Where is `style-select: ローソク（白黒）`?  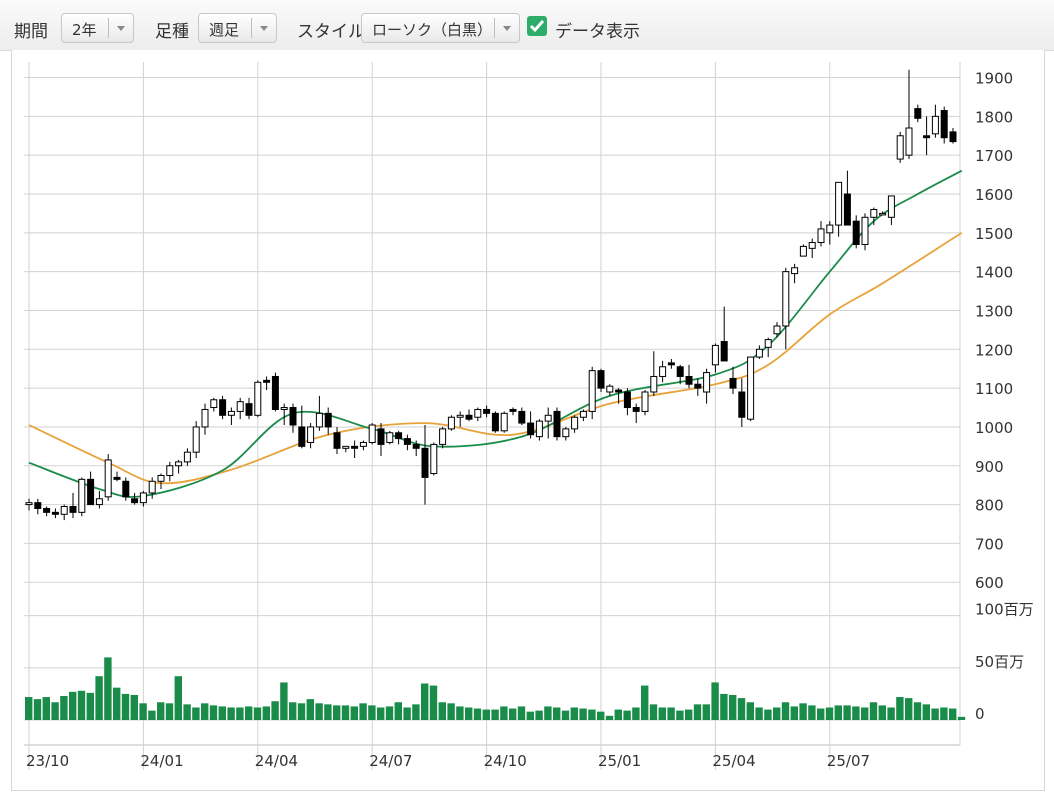 style-select: ローソク（白黒） is located at coordinates (440, 28).